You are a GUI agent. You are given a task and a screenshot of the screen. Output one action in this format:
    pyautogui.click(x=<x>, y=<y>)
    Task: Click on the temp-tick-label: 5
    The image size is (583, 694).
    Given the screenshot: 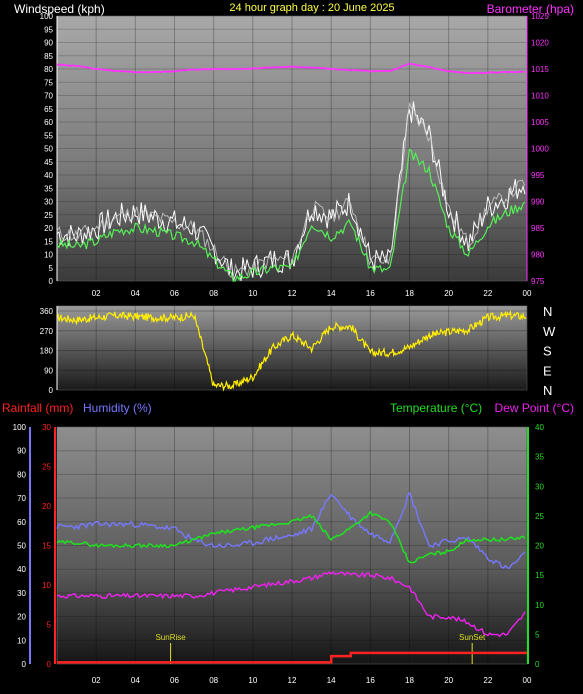 What is the action you would take?
    pyautogui.click(x=537, y=634)
    